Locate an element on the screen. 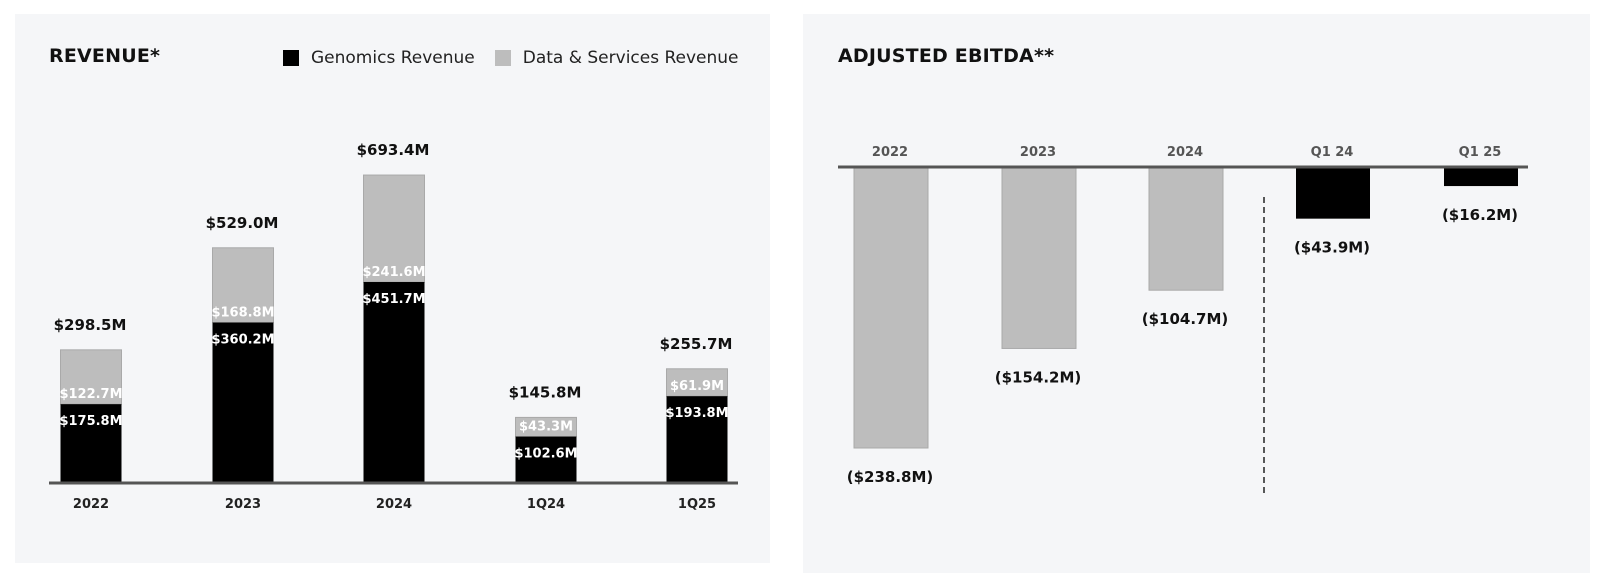 The height and width of the screenshot is (580, 1600). revenue-x-tick-label: 1Q25 is located at coordinates (697, 504).